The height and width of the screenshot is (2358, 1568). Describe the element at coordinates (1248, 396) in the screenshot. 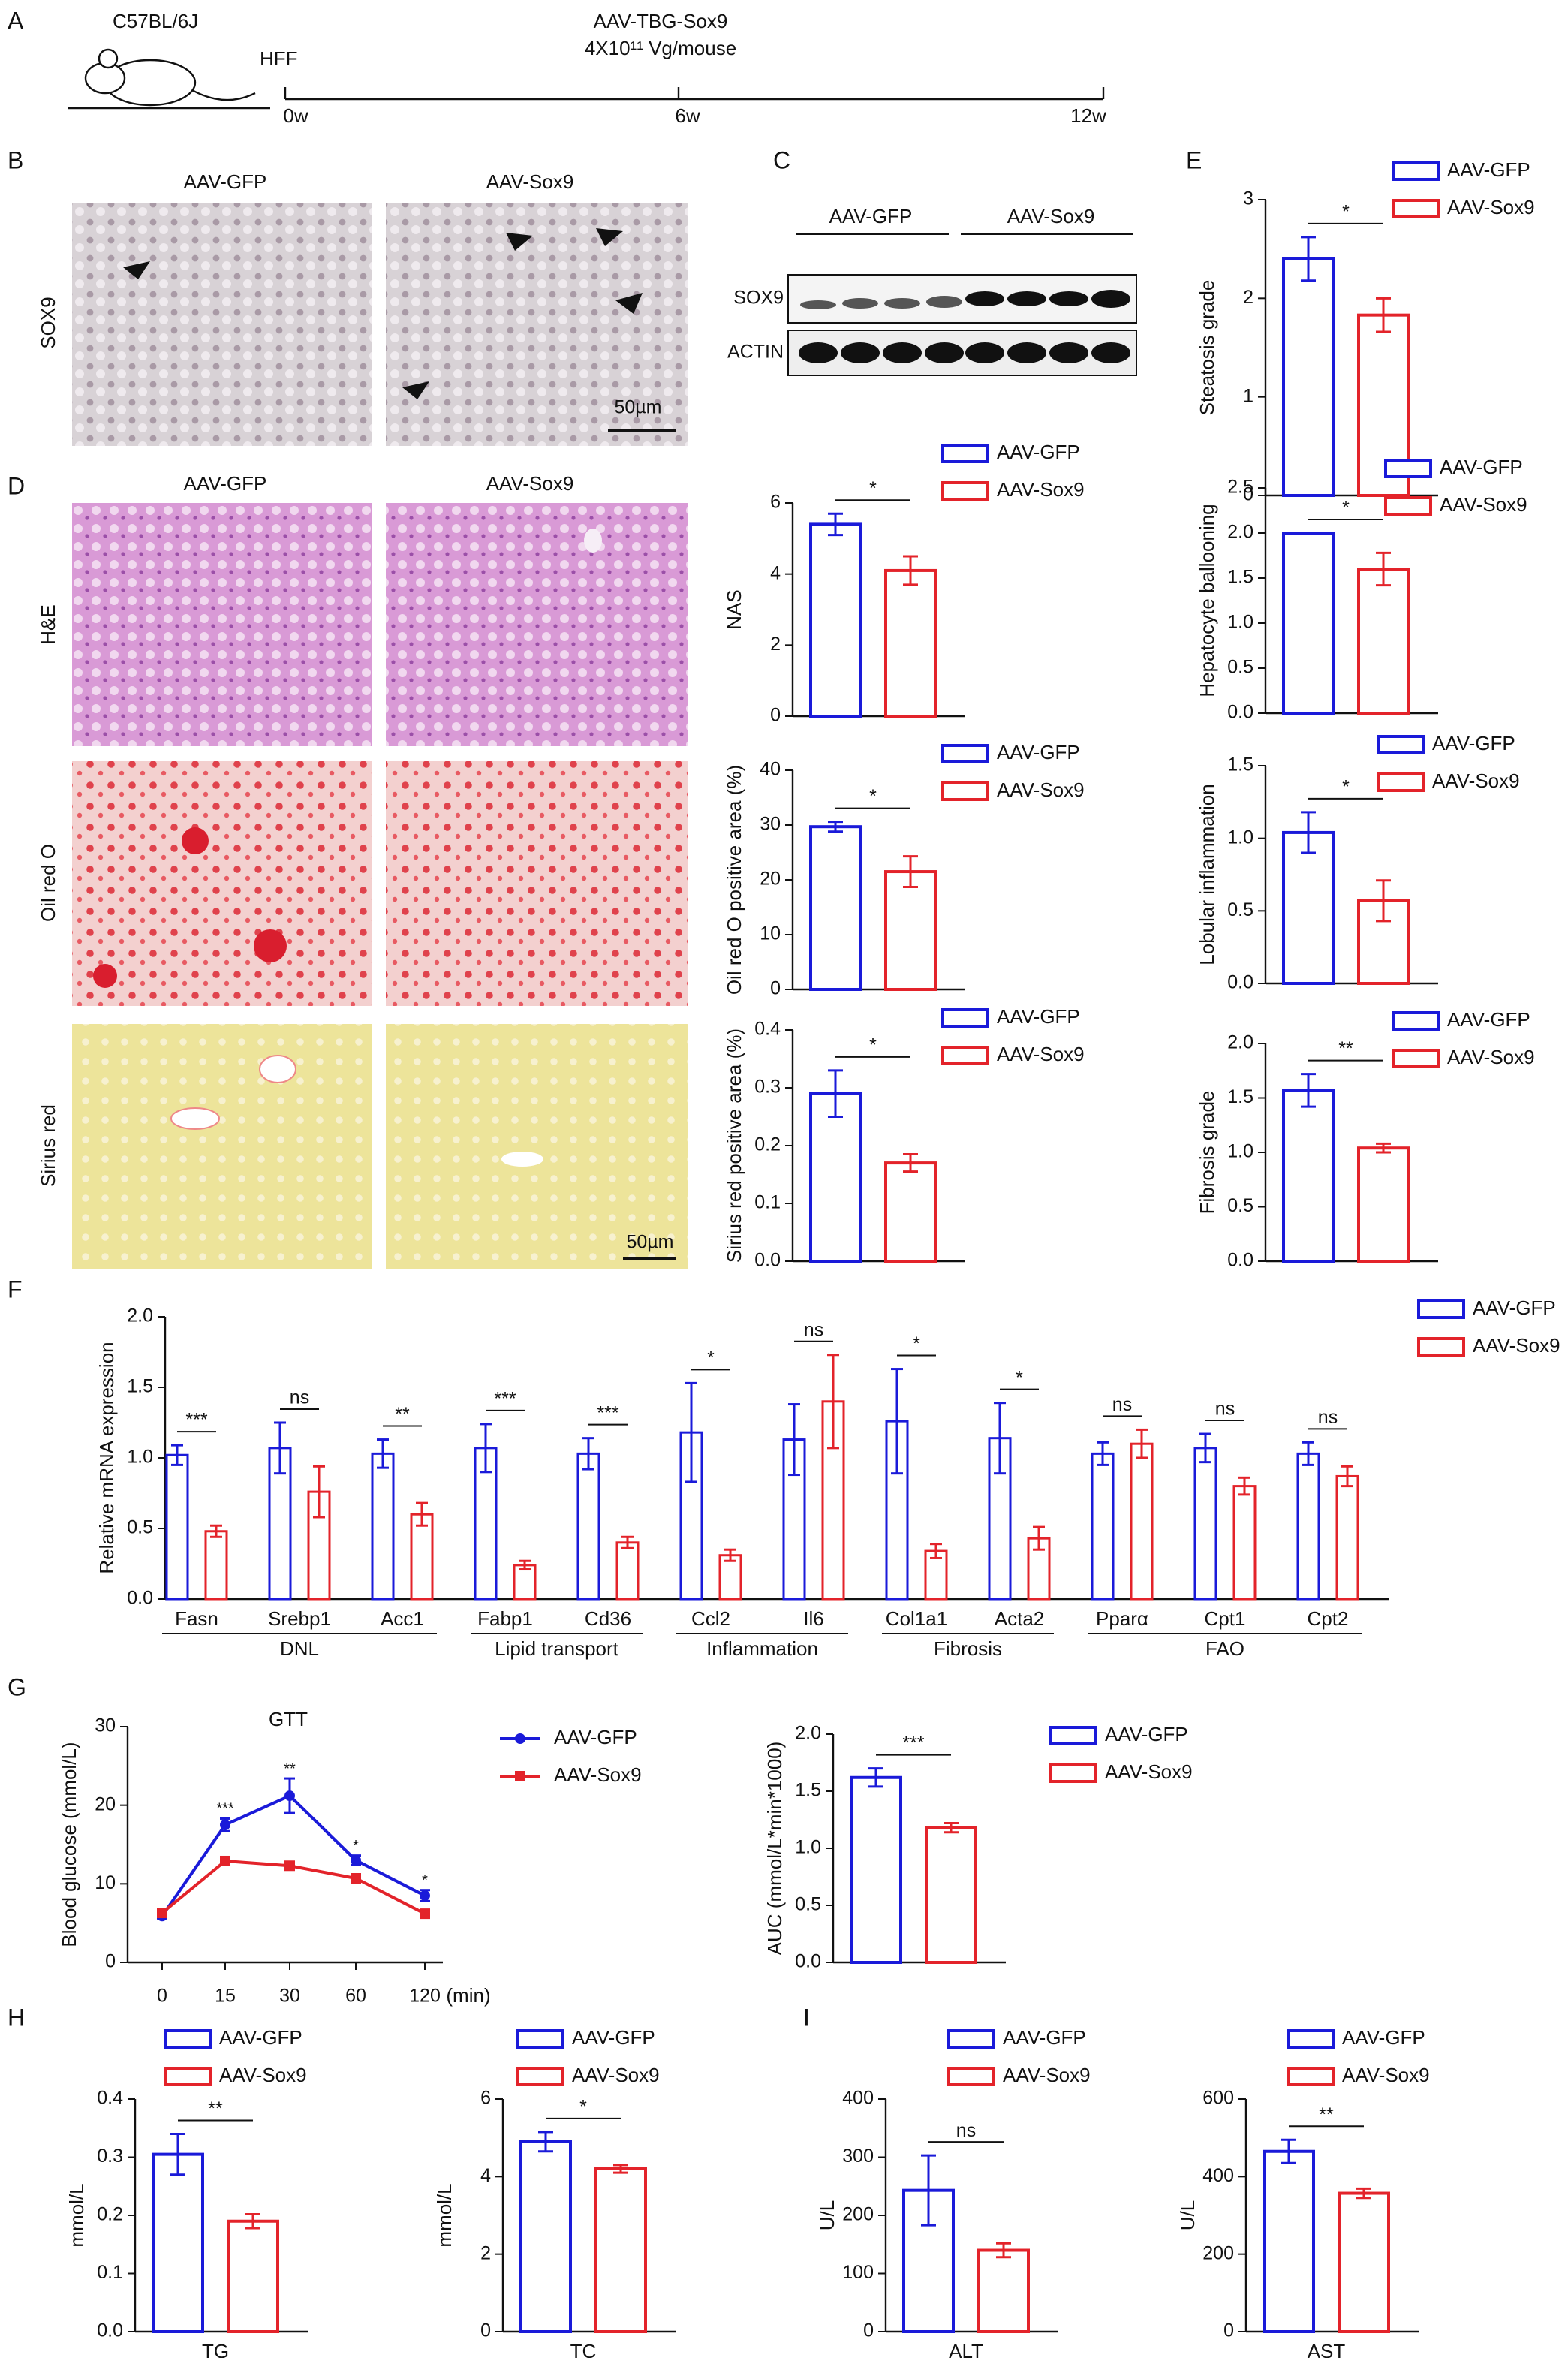

I see `y-tick-label: 1` at that location.